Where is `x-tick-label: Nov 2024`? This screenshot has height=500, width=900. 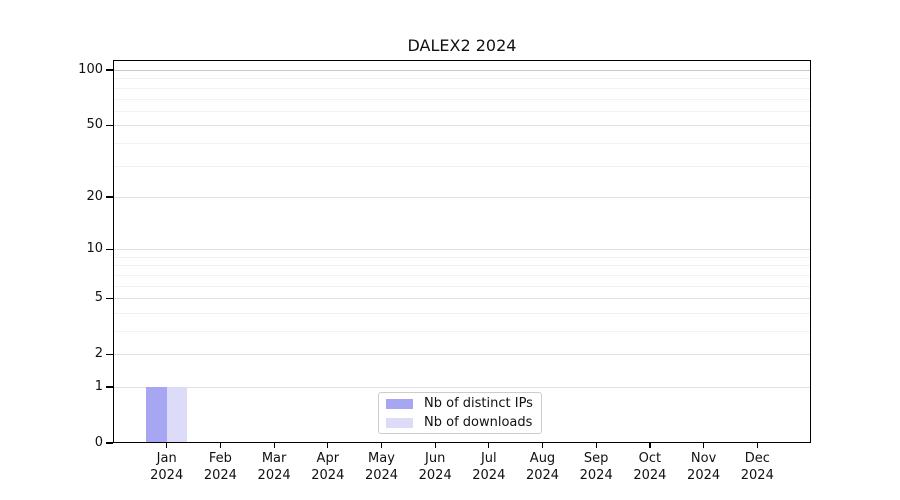
x-tick-label: Nov 2024 is located at coordinates (704, 467).